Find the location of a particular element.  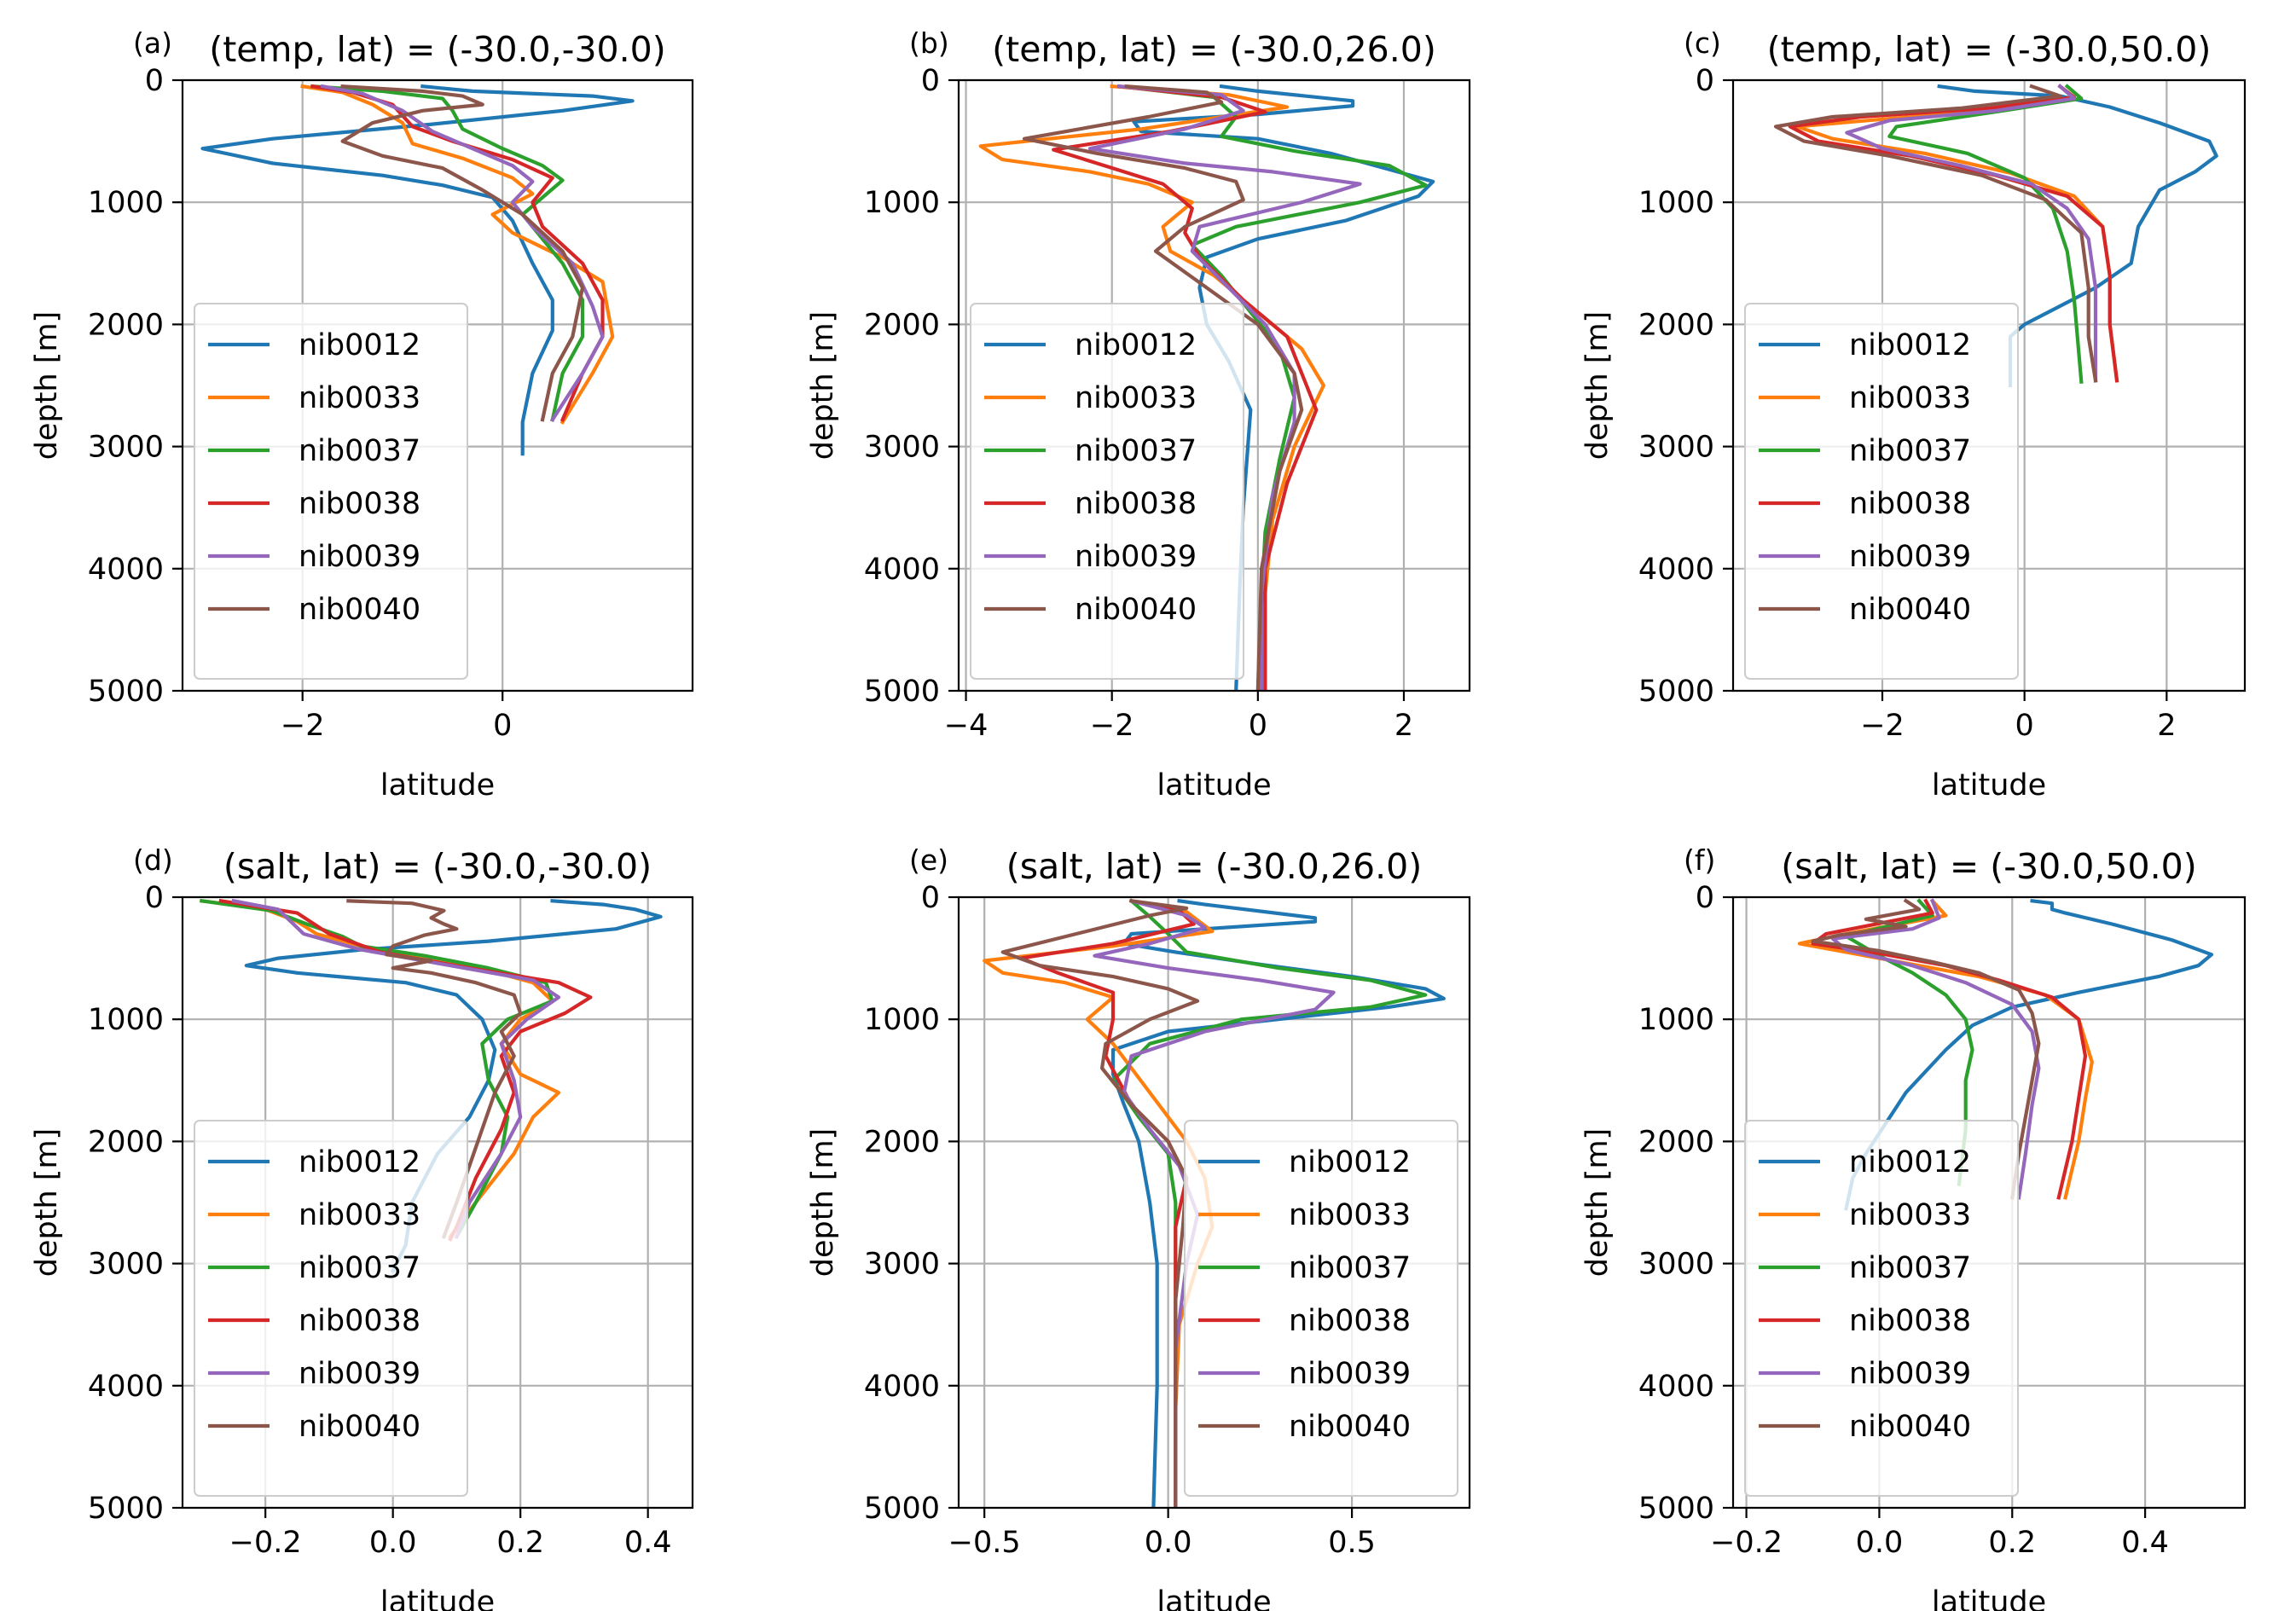

x-tick-label: 2 is located at coordinates (2166, 726).